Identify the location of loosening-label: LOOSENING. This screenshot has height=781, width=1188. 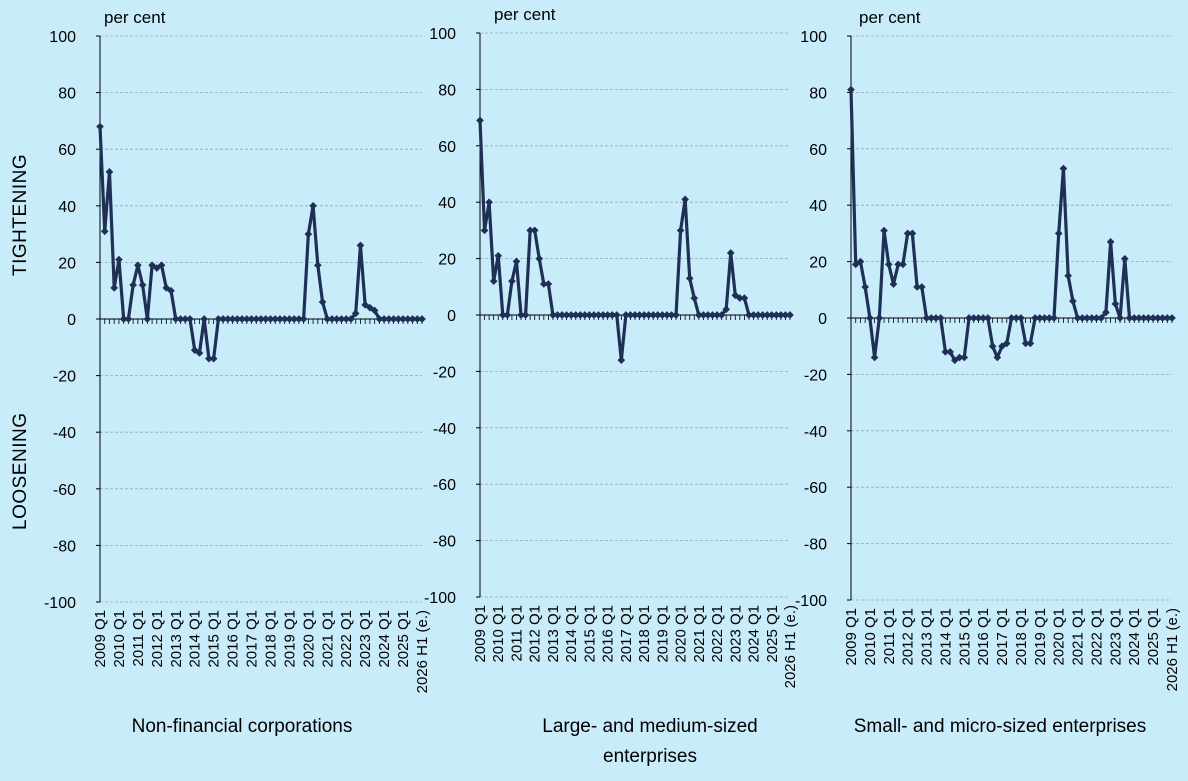
(20, 471).